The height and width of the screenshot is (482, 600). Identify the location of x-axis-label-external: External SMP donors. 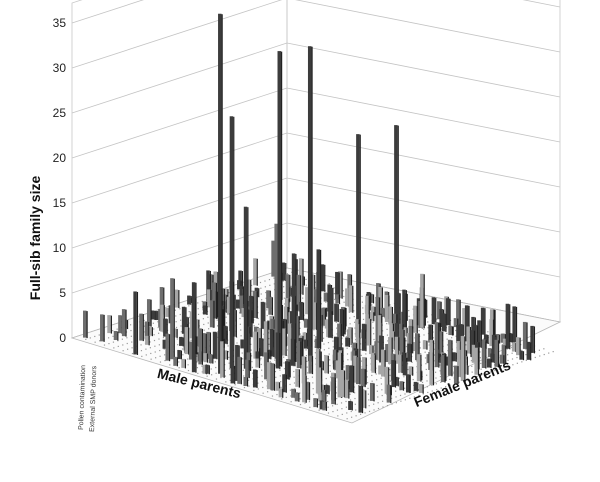
(93, 398).